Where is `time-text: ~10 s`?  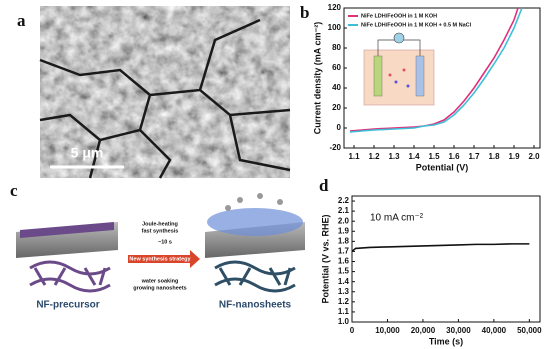 time-text: ~10 s is located at coordinates (165, 242).